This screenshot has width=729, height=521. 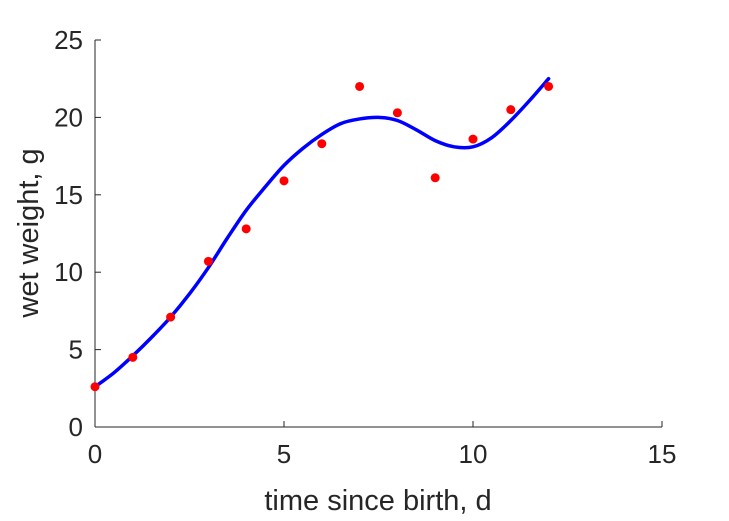 What do you see at coordinates (77, 233) in the screenshot?
I see `y-ticks: 0 5 10 15 20 25` at bounding box center [77, 233].